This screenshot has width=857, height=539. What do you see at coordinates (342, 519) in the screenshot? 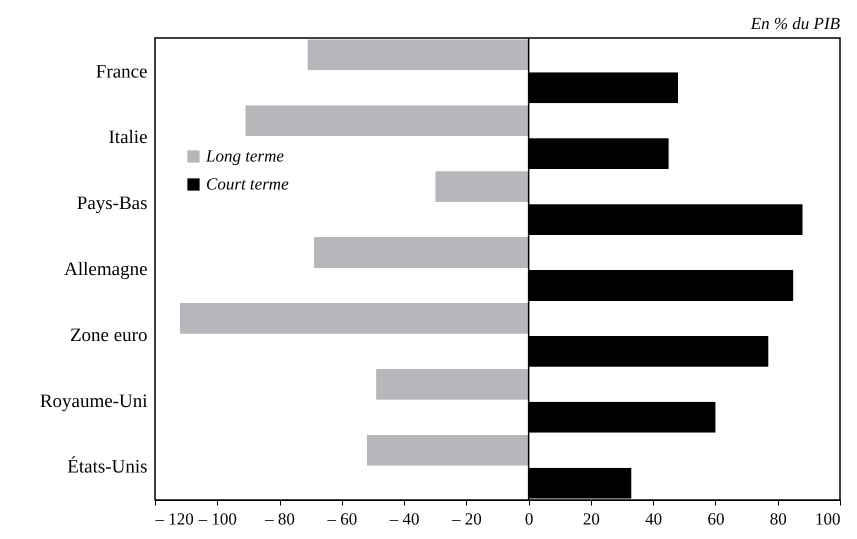
I see `x-tick-label: – 60` at bounding box center [342, 519].